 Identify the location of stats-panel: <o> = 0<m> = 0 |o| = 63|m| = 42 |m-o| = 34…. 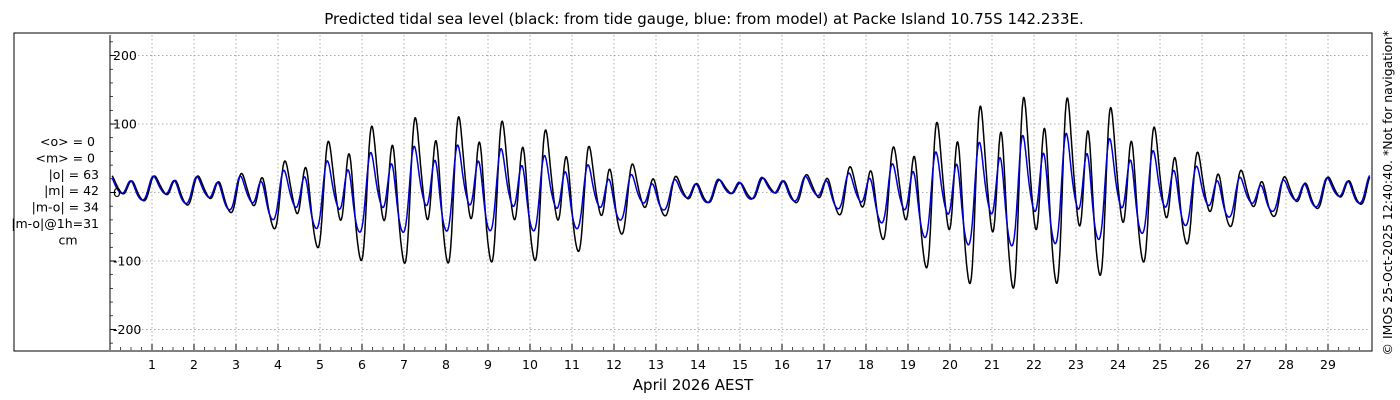
(55, 190).